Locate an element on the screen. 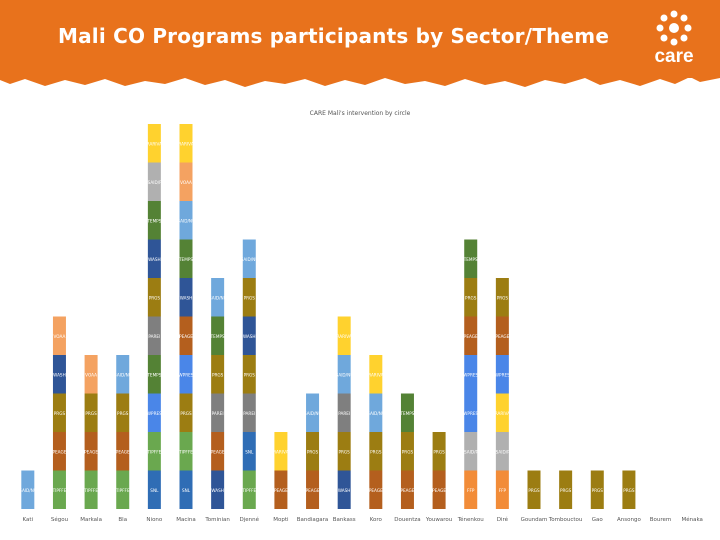 Image resolution: width=720 pixels, height=540 pixels. x-tick-label: Douentza is located at coordinates (407, 520).